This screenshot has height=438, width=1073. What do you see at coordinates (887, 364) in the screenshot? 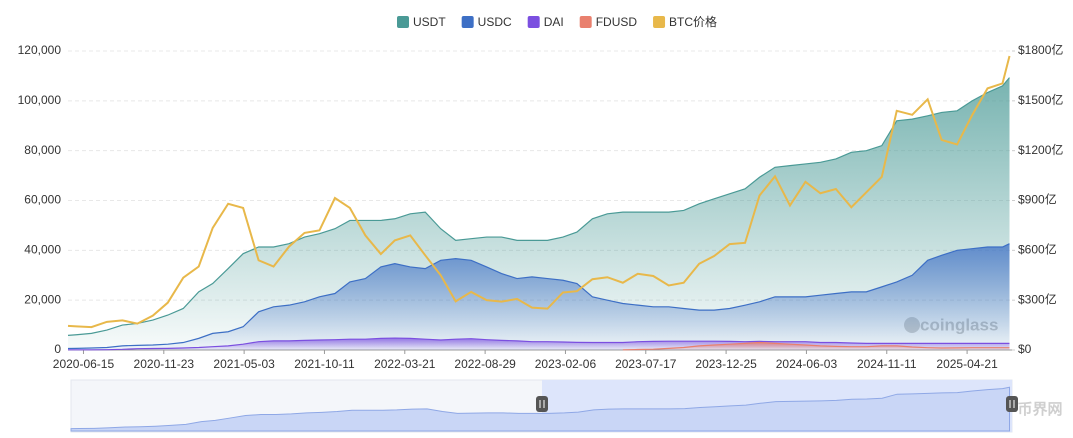
I see `x-tick-label: 2024-11-11` at bounding box center [887, 364].